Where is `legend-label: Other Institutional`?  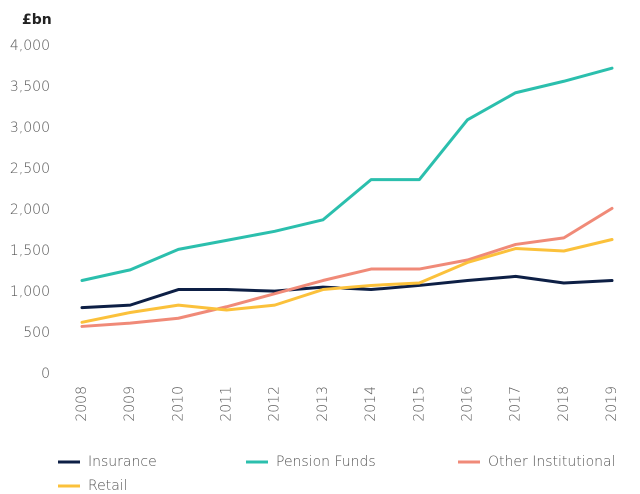
legend-label: Other Institutional is located at coordinates (552, 462).